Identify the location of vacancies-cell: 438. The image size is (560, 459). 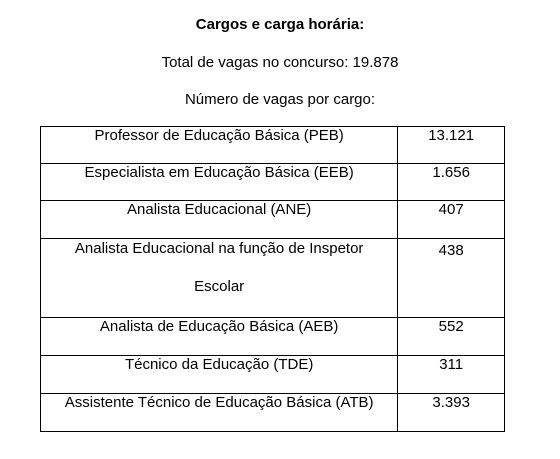
(451, 278).